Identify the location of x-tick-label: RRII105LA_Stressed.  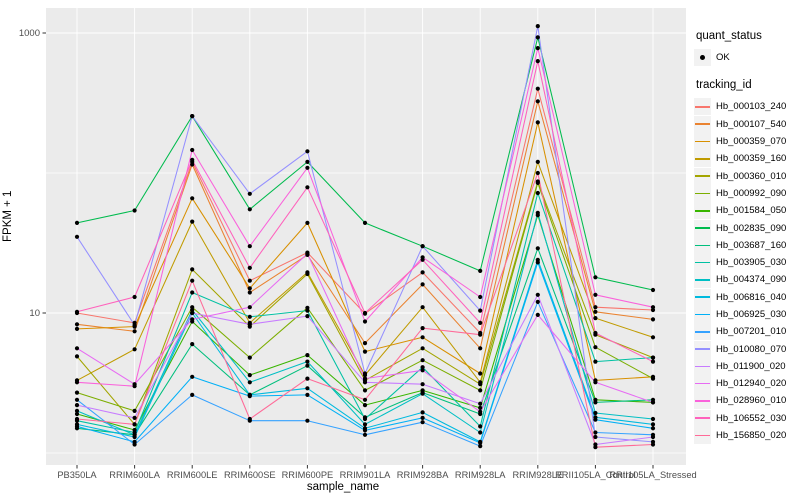
(652, 475).